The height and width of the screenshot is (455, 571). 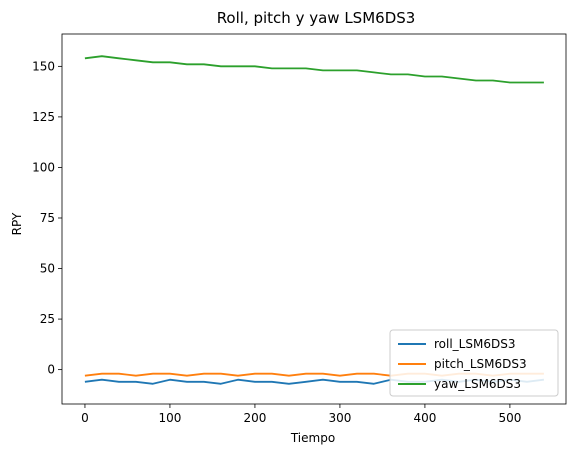 What do you see at coordinates (477, 384) in the screenshot?
I see `legend-label: yaw_LSM6DS3` at bounding box center [477, 384].